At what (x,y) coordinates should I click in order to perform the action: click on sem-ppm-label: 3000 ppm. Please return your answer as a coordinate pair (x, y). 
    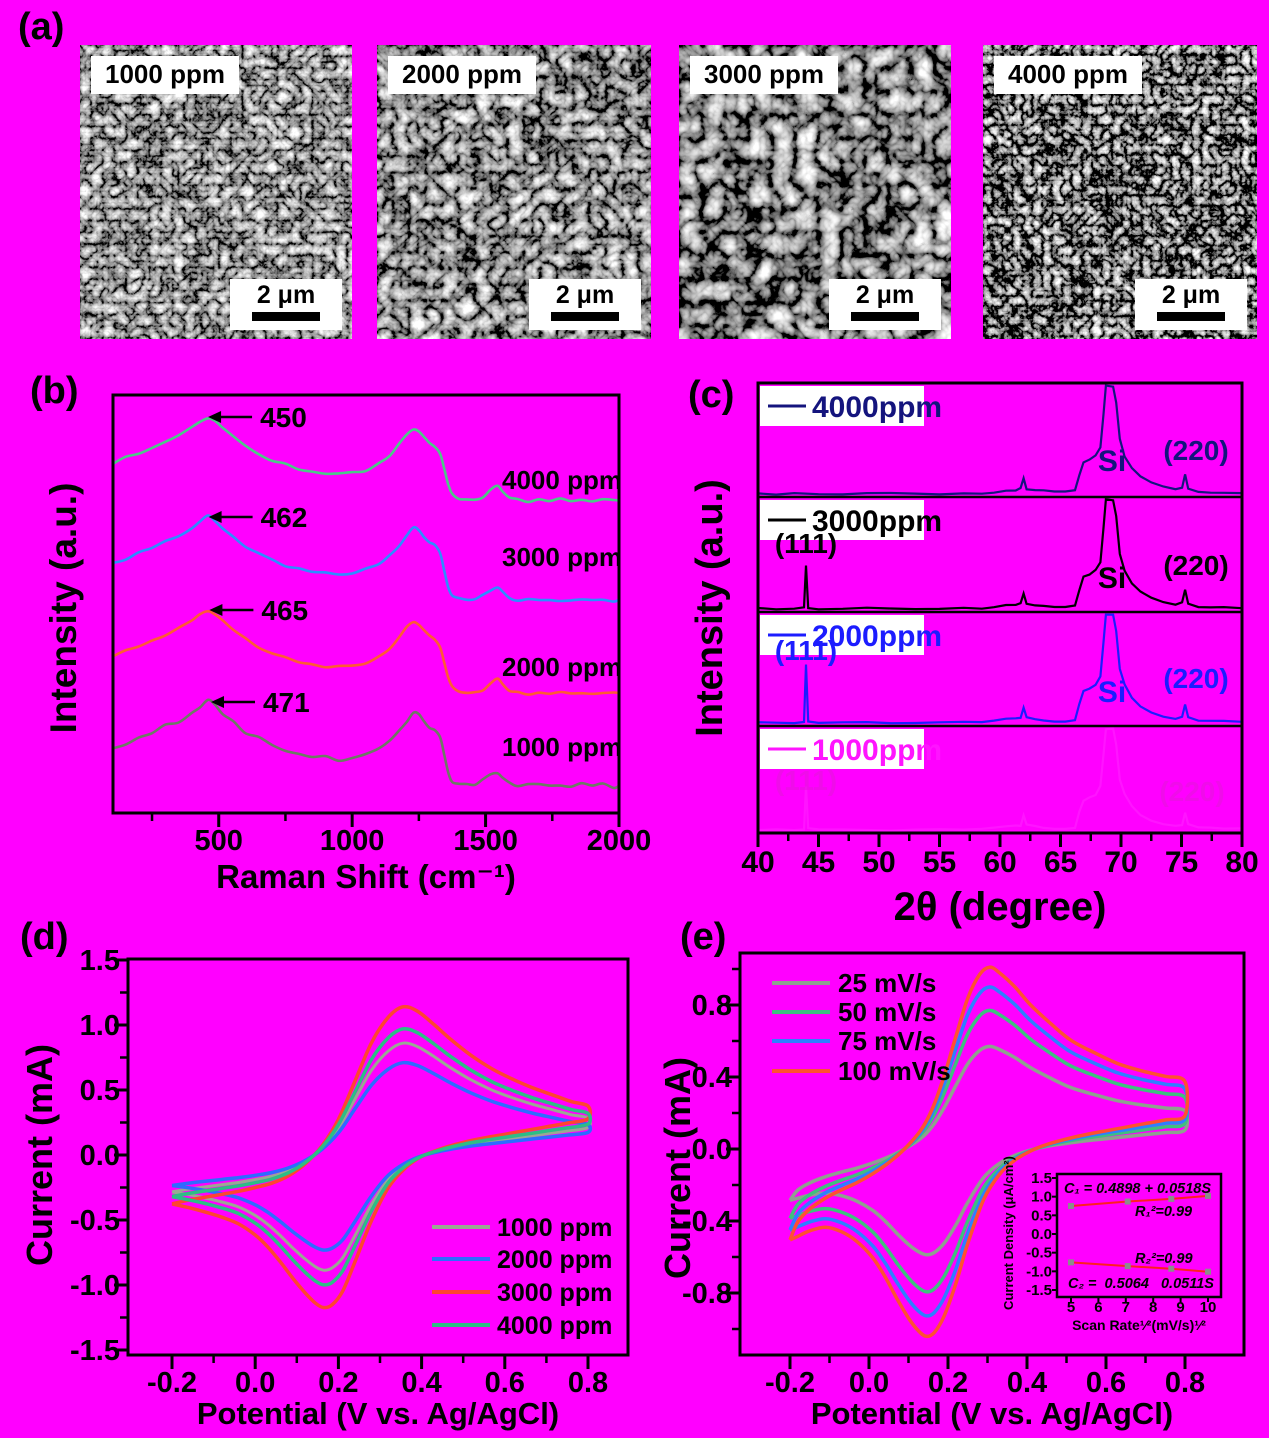
    Looking at the image, I should click on (764, 75).